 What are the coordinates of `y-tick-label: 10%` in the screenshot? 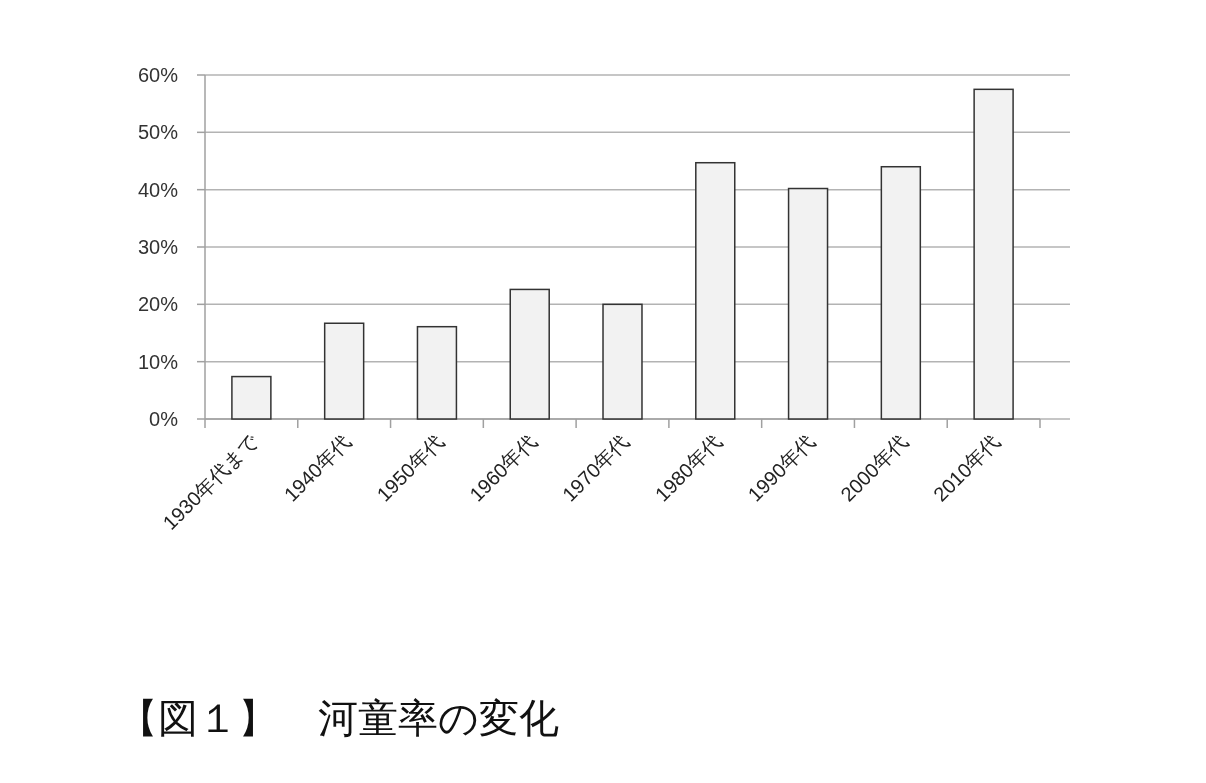 It's located at (158, 361).